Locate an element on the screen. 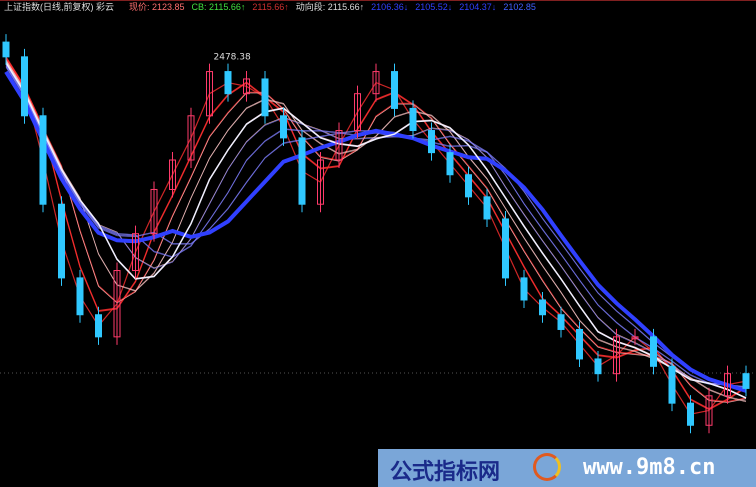 Image resolution: width=756 pixels, height=487 pixels. chart-title: 上证指数(日线,前复权) 彩云 is located at coordinates (59, 7).